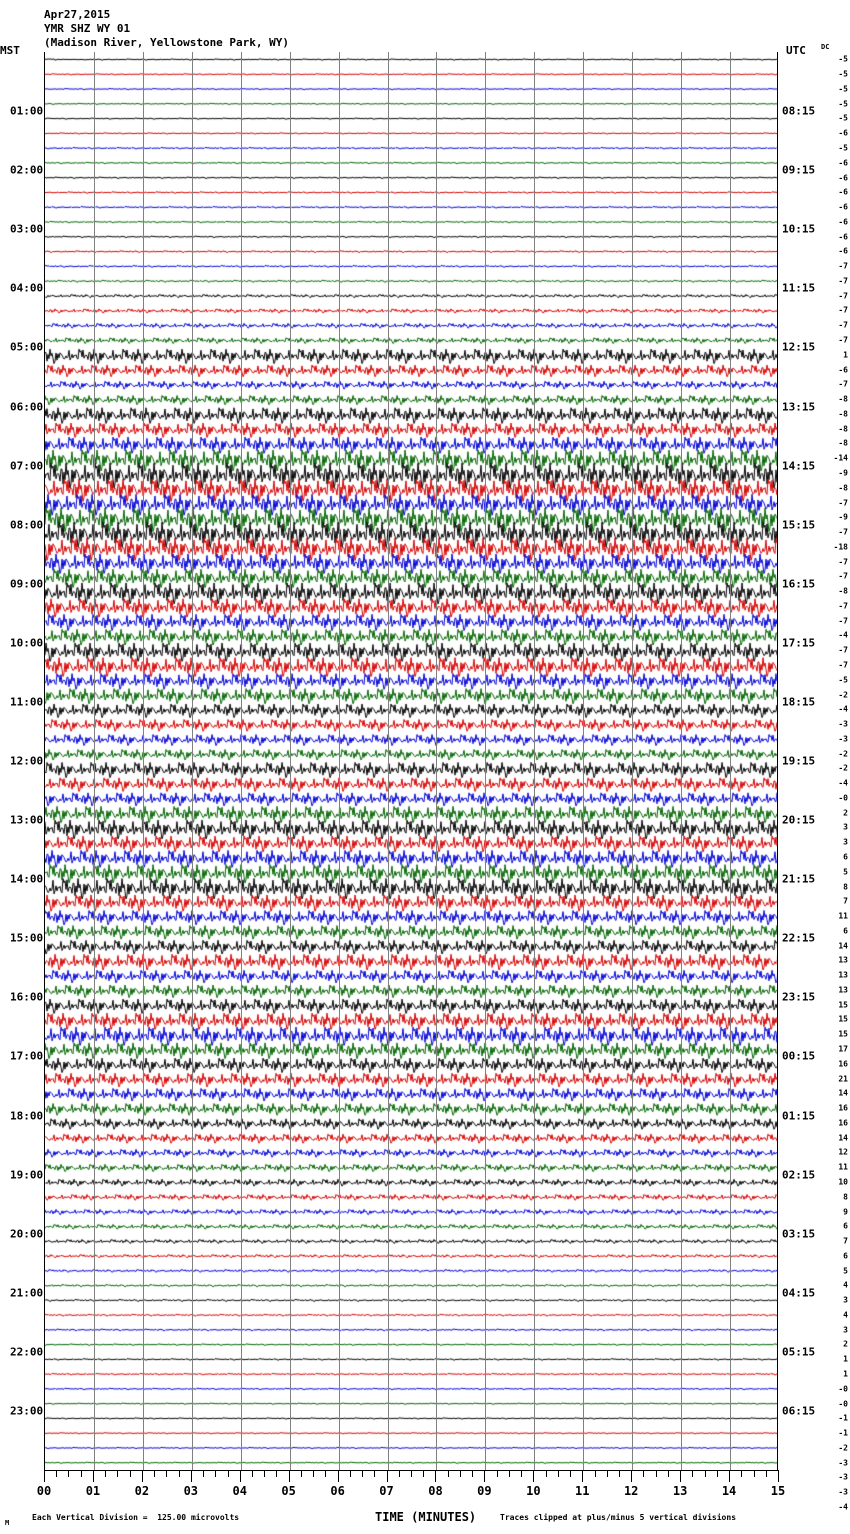  What do you see at coordinates (142, 1491) in the screenshot?
I see `x-tick-label-02: 02` at bounding box center [142, 1491].